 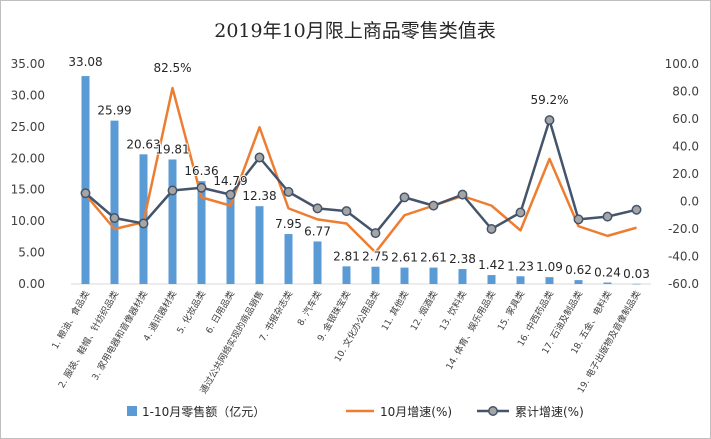 What do you see at coordinates (172, 149) in the screenshot?
I see `bar-data-label: 19.81` at bounding box center [172, 149].